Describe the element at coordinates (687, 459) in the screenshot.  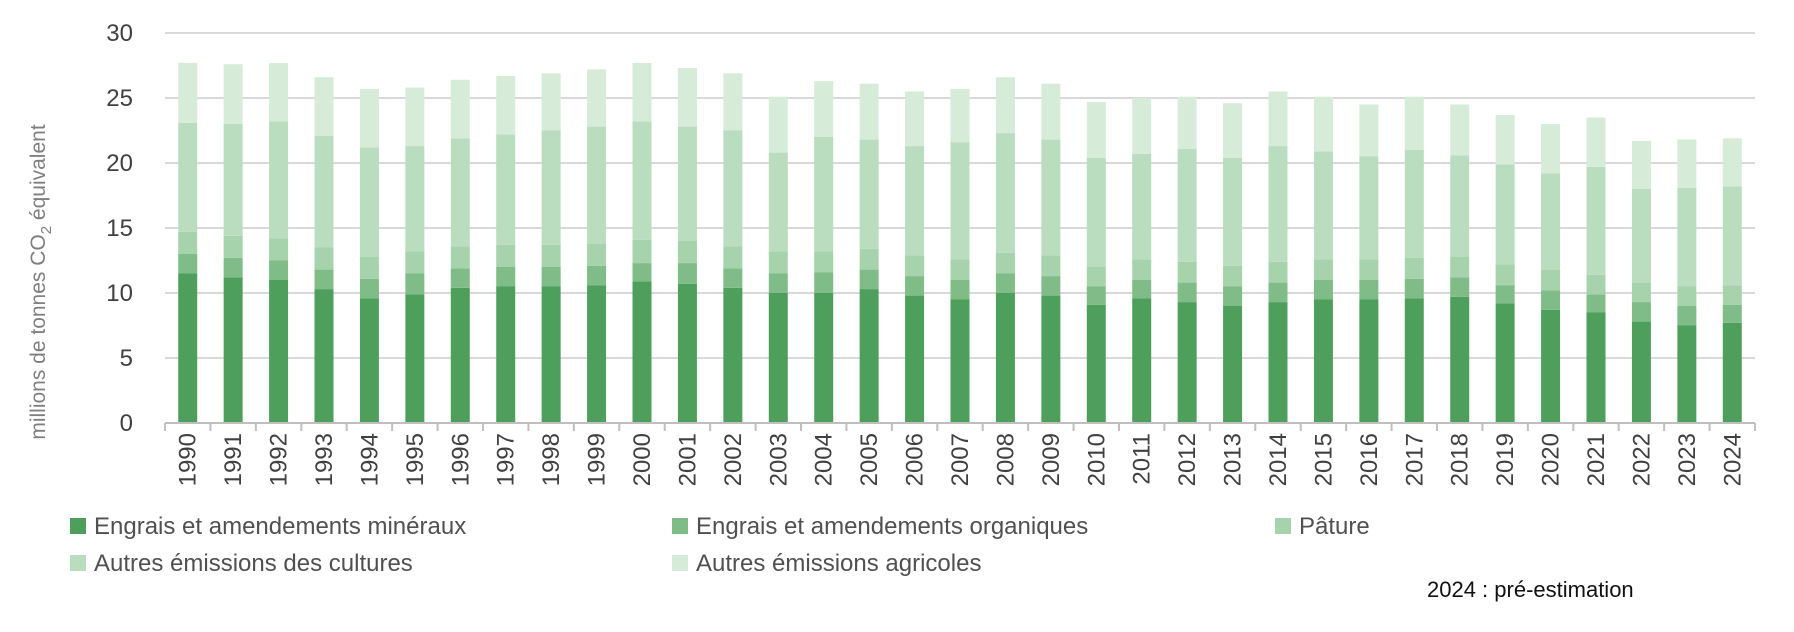
I see `x-tick-label: 2001` at that location.